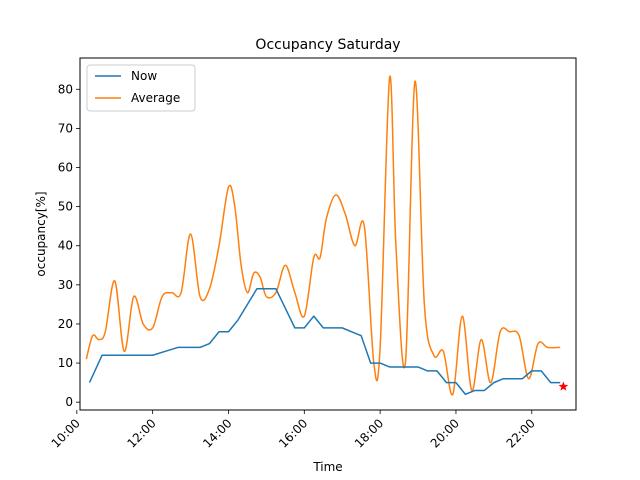 This screenshot has height=480, width=640. Describe the element at coordinates (65, 89) in the screenshot. I see `y-tick-label: 80` at that location.